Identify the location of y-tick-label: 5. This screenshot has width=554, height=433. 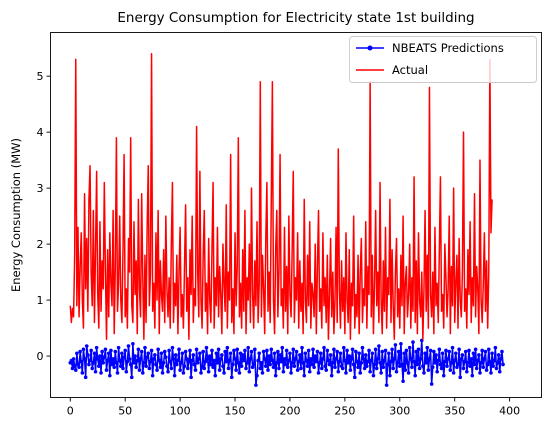
(40, 76).